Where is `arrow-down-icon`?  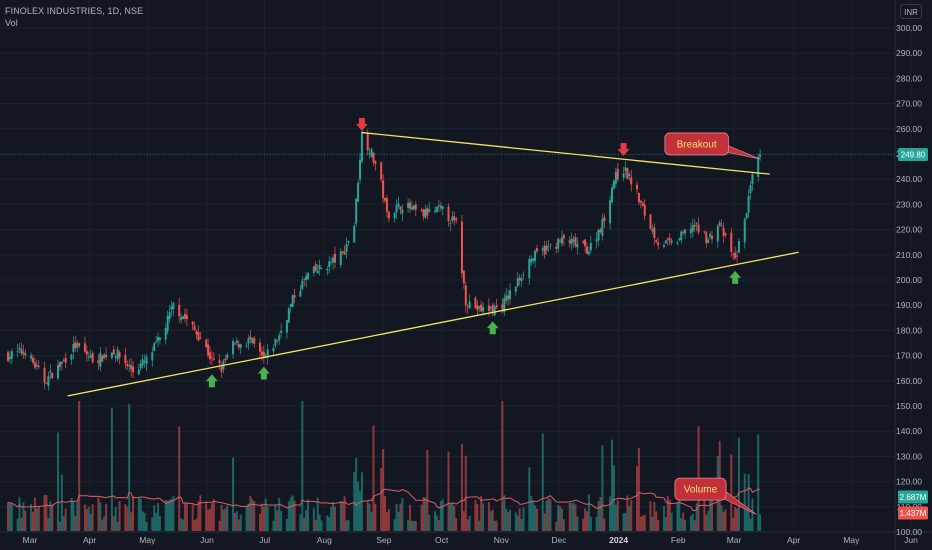
arrow-down-icon is located at coordinates (623, 150).